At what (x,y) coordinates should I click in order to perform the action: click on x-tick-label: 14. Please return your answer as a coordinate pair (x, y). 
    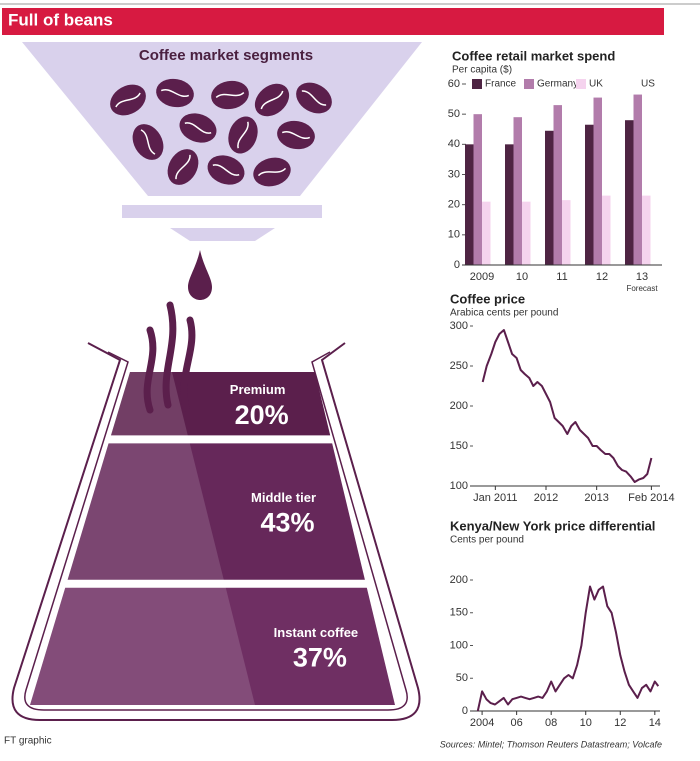
    Looking at the image, I should click on (655, 723).